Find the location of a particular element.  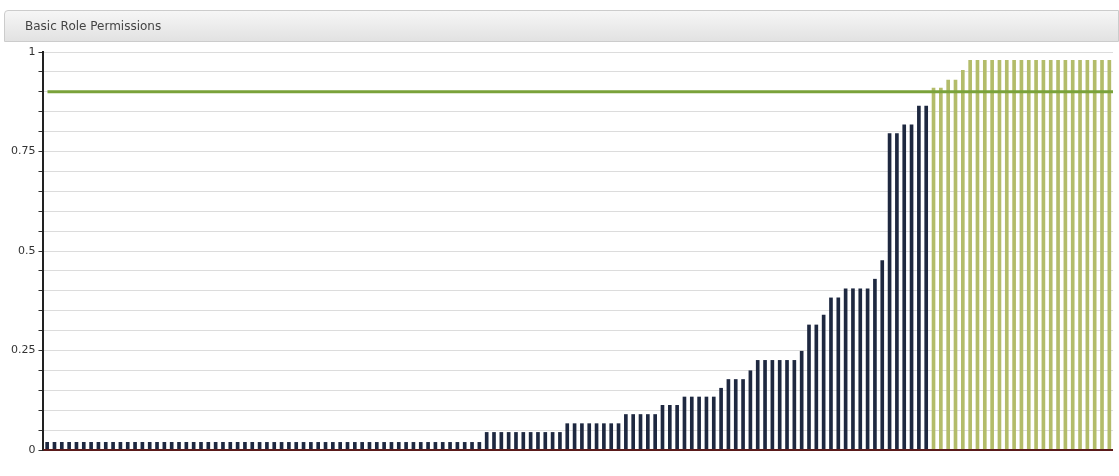

y-tick-label: 0 is located at coordinates (32, 449).